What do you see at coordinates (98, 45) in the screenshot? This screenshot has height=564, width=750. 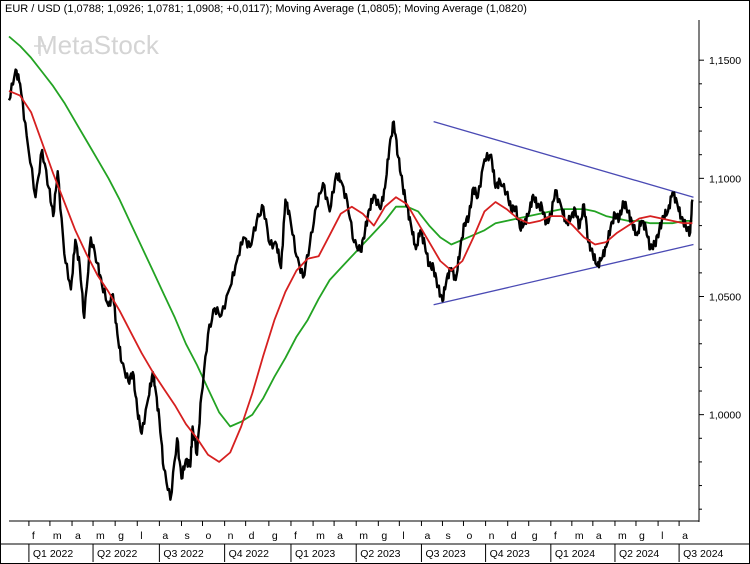 I see `watermark-logo: MetaStock` at bounding box center [98, 45].